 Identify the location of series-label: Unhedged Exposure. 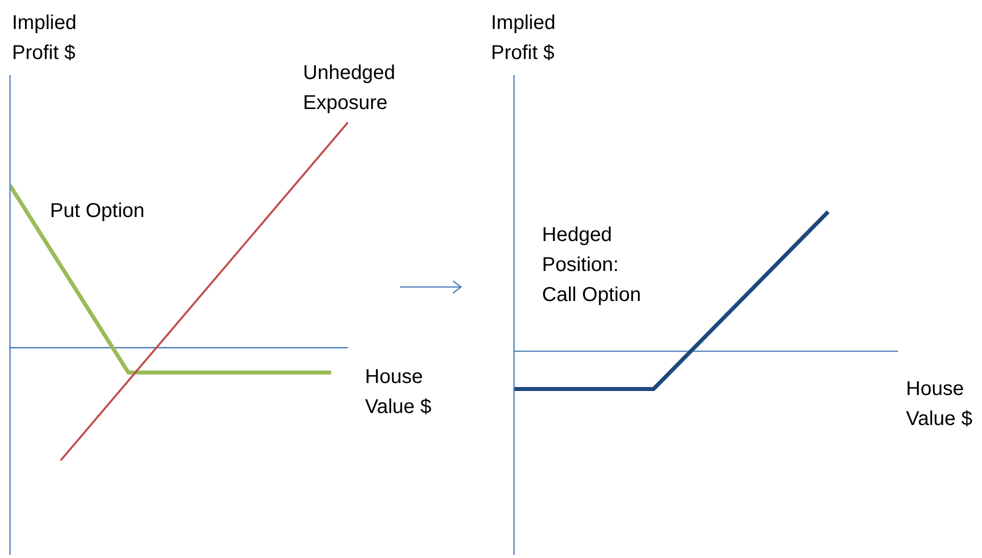
(349, 88).